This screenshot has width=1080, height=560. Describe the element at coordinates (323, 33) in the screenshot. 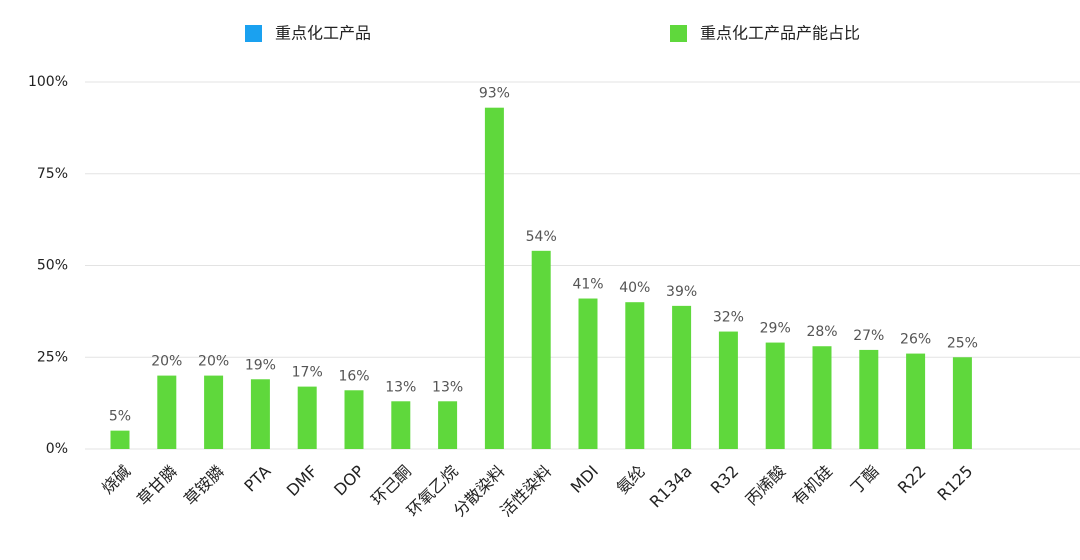

I see `legend-label: 重点化工产品` at that location.